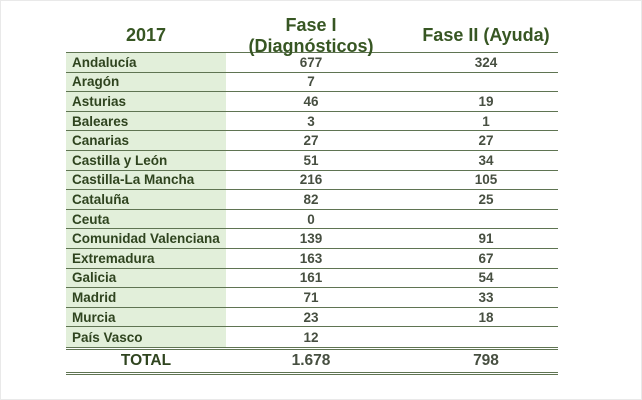 The width and height of the screenshot is (642, 400). Describe the element at coordinates (486, 258) in the screenshot. I see `fase2-value-cell: 67` at that location.